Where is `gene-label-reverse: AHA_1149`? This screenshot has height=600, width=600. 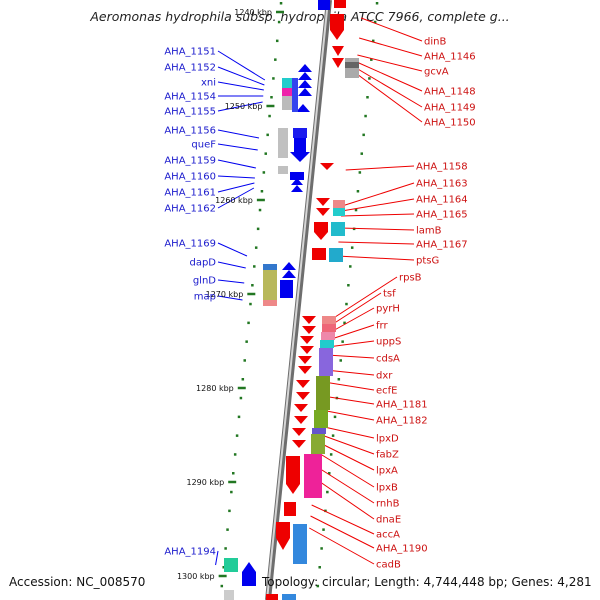
gene-label-reverse: AHA_1149 is located at coordinates (450, 108).